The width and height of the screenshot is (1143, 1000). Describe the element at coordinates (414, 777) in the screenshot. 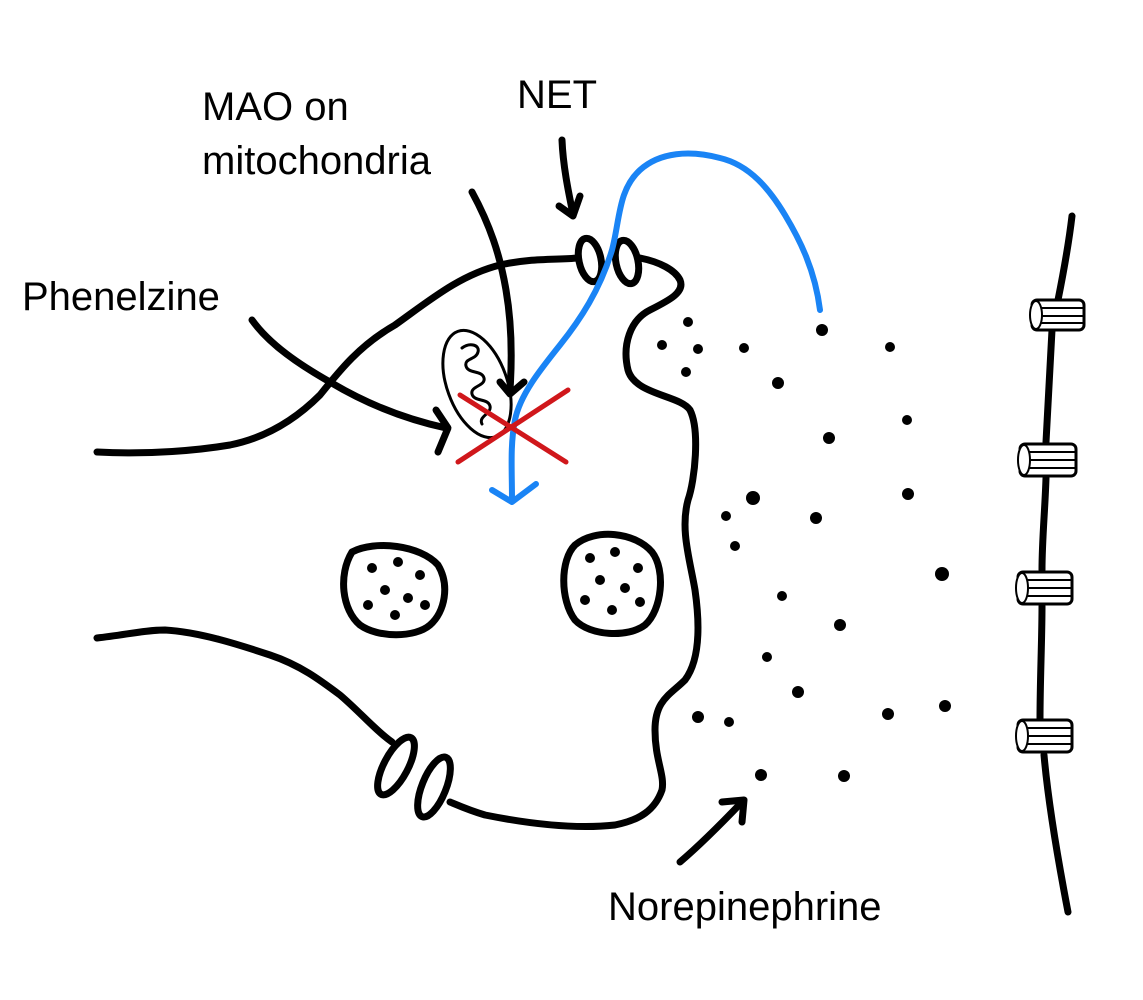

I see `bottom-transporter` at that location.